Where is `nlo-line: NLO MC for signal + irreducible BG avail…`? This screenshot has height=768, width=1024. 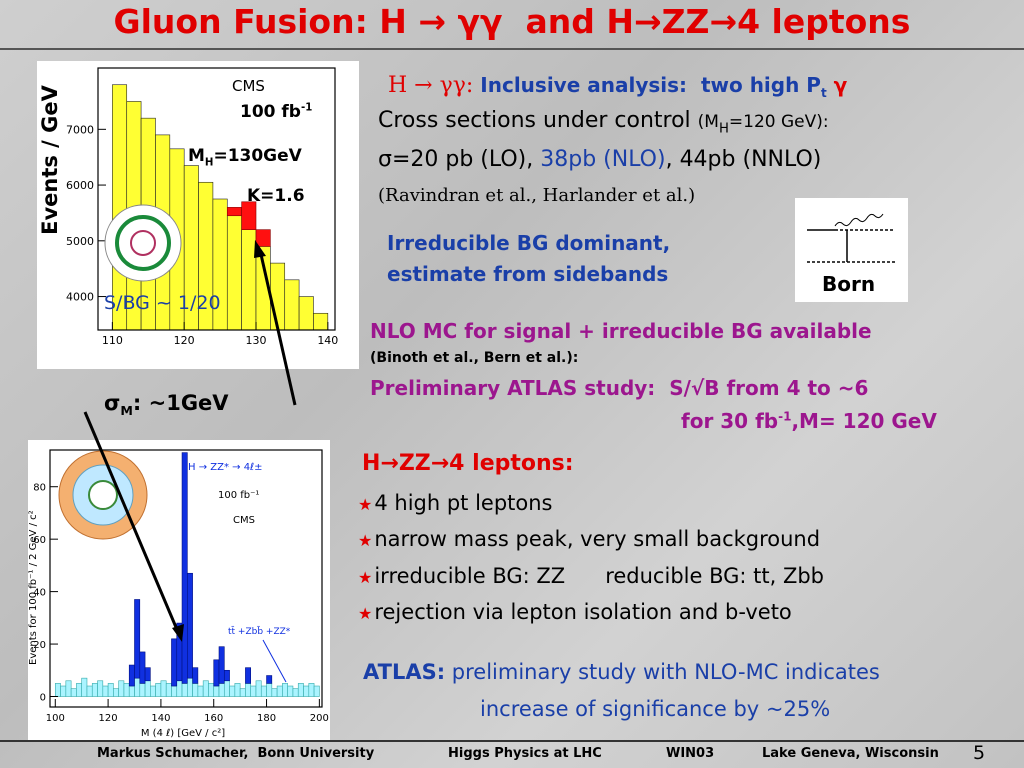
nlo-line: NLO MC for signal + irreducible BG avail… is located at coordinates (621, 331).